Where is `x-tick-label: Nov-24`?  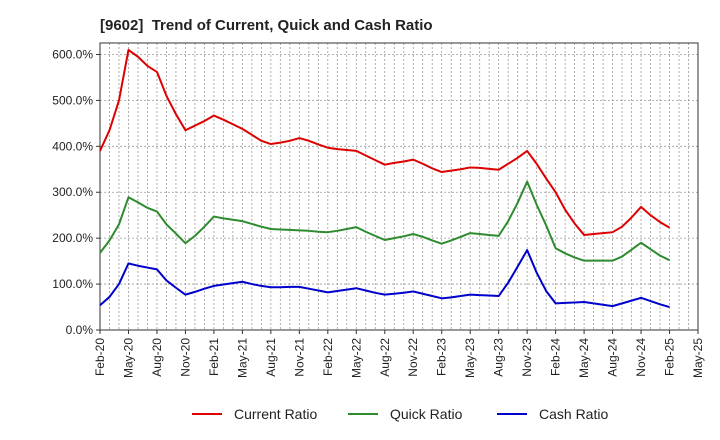
x-tick-label: Nov-24 is located at coordinates (641, 357).